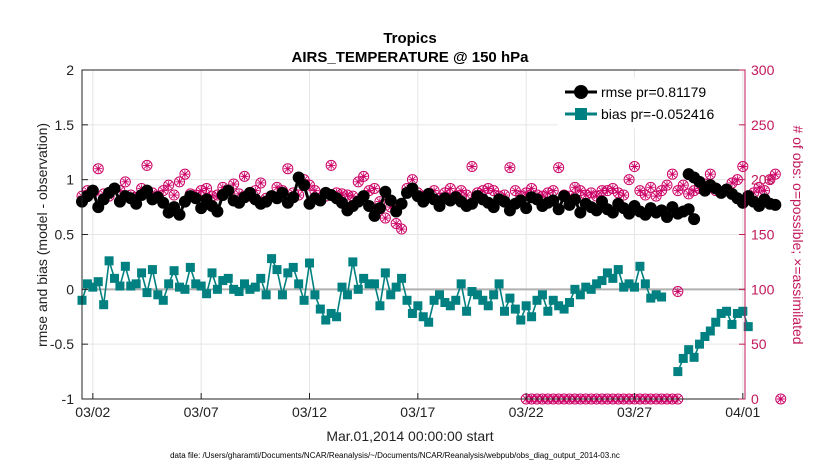 This screenshot has width=830, height=470. What do you see at coordinates (798, 234) in the screenshot?
I see `y-axis-right-label: # of obs: o=possible; ×=assimilated` at bounding box center [798, 234].